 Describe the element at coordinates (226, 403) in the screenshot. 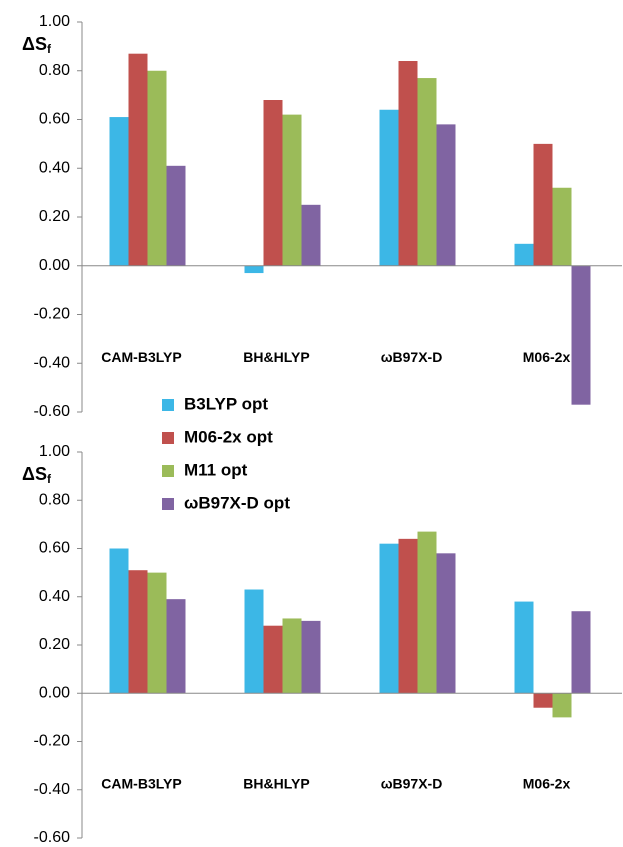

I see `legend-label: B3LYP opt` at that location.